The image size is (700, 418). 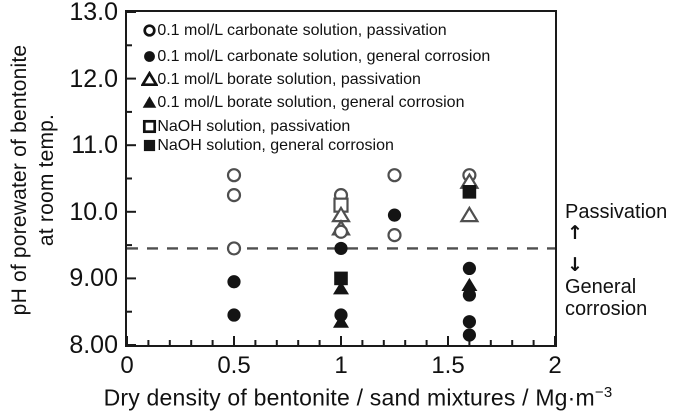 I want to click on legend-row: :NaOH solution, passivation, so click(x=245, y=127).